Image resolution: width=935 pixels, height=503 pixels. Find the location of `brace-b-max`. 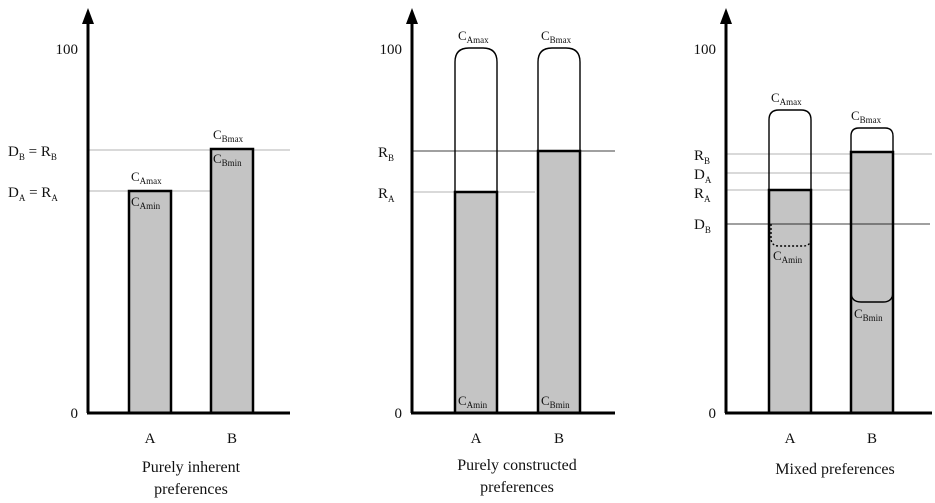

brace-b-max is located at coordinates (872, 140).